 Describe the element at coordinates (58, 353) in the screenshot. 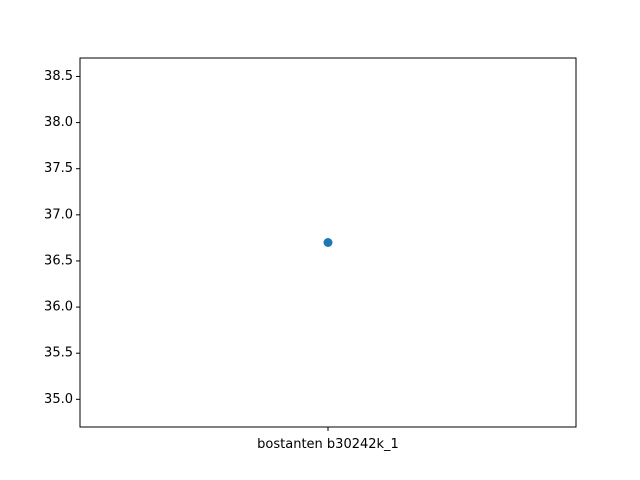

I see `y-tick-label: 35.5` at that location.